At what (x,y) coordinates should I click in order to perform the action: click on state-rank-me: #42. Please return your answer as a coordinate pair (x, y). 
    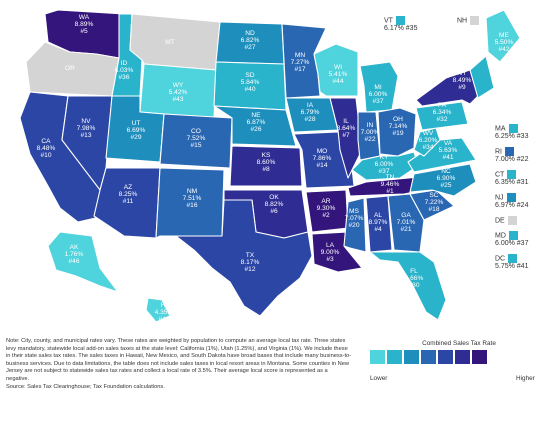
    Looking at the image, I should click on (503, 49).